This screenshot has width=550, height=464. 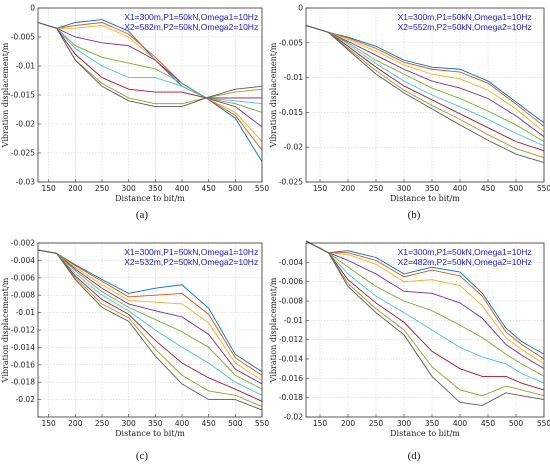 What do you see at coordinates (465, 262) in the screenshot?
I see `parameter-annotation: X2=482m,P2=50kN,Omega2=10Hz` at bounding box center [465, 262].